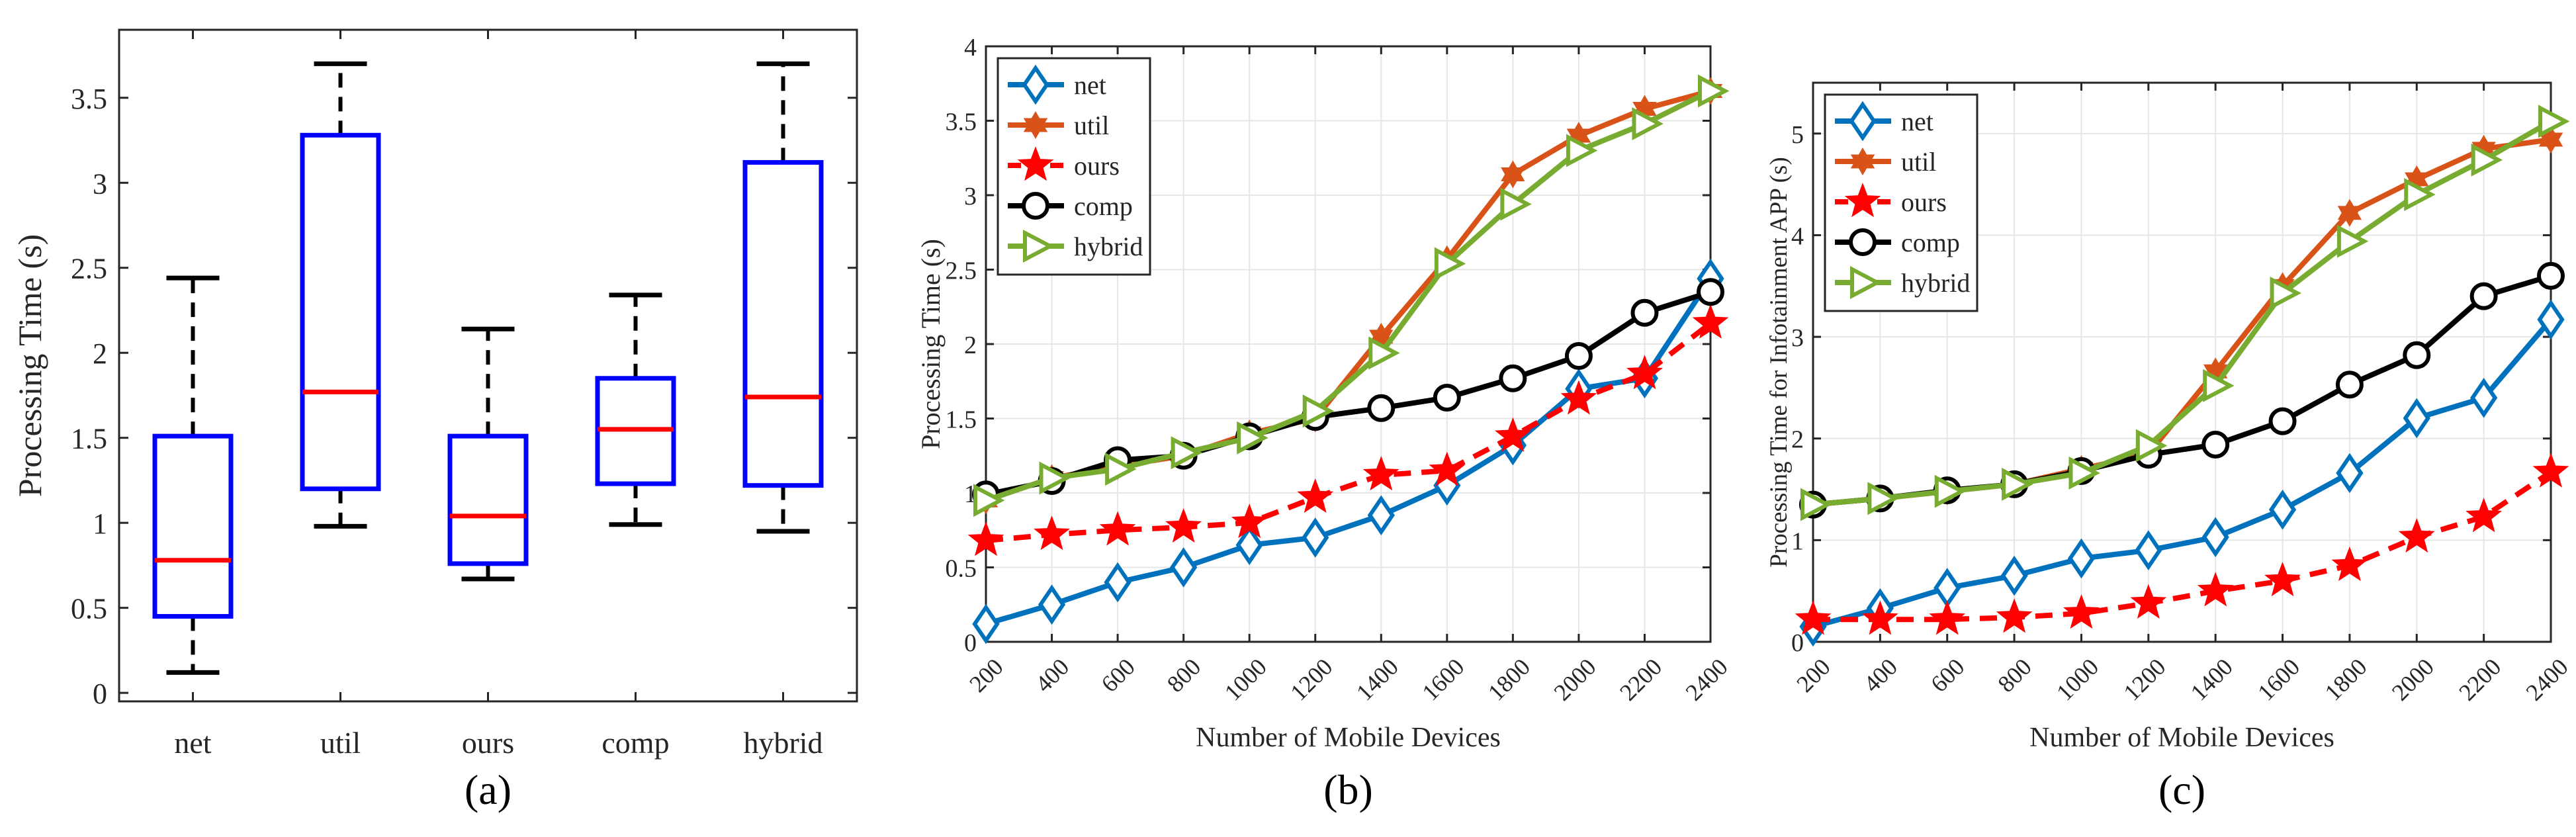 The image size is (2576, 837). I want to click on y-tick-label: 0.5, so click(961, 569).